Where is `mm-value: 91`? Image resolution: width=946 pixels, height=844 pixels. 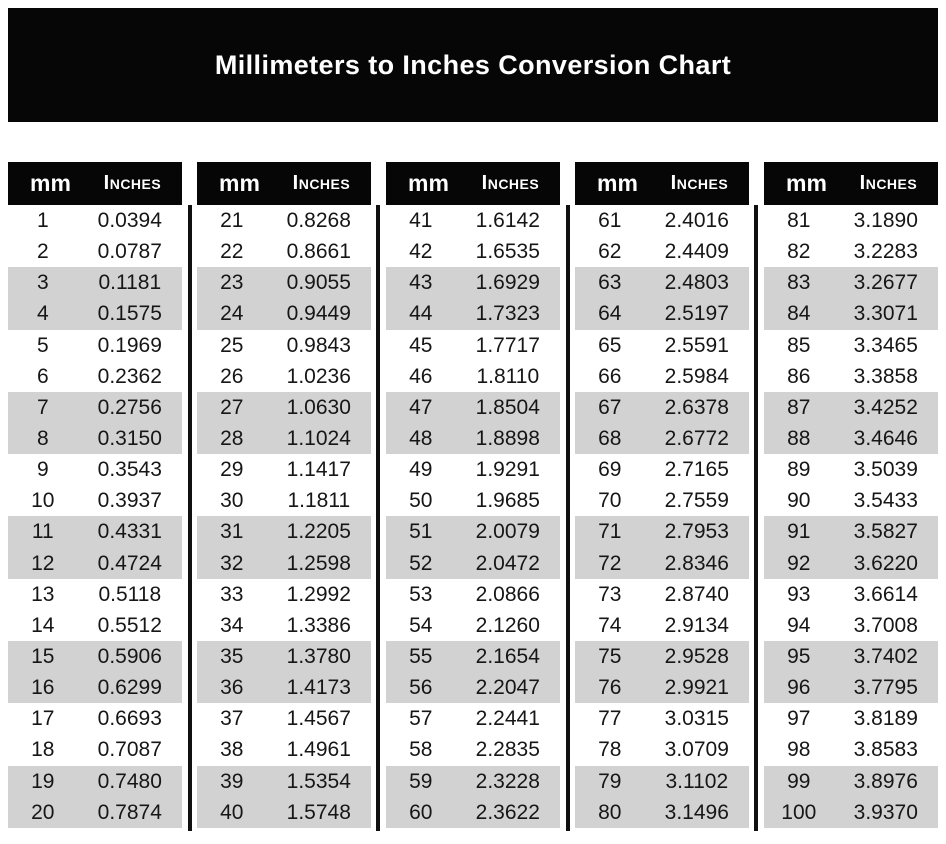 mm-value: 91 is located at coordinates (799, 532).